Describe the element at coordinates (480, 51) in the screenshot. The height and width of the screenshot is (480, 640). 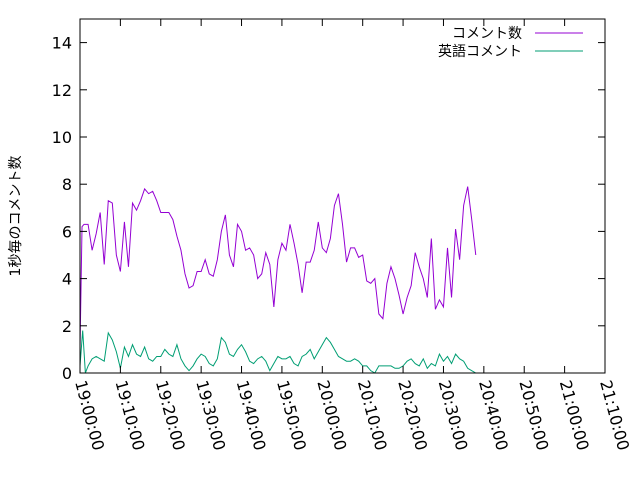
I see `legend-label-2: 英語コメント` at that location.